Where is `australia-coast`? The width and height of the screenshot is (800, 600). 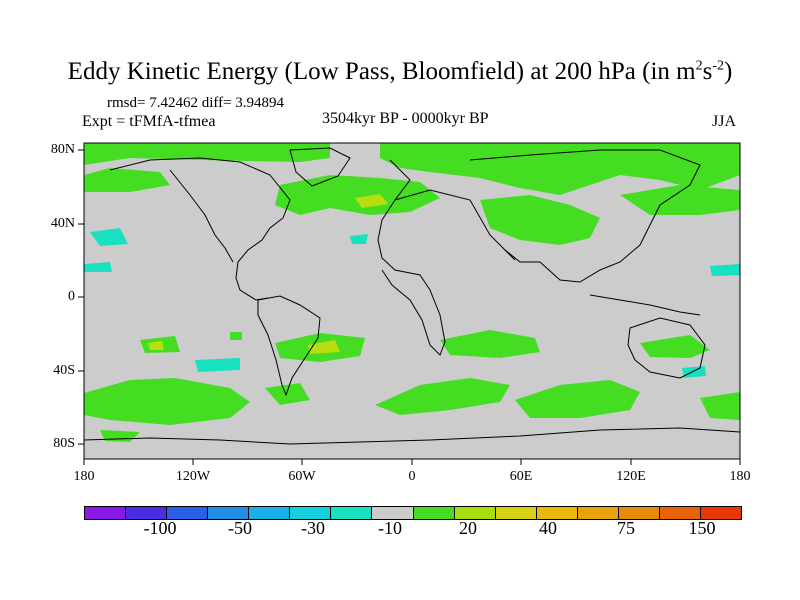
australia-coast is located at coordinates (666, 348).